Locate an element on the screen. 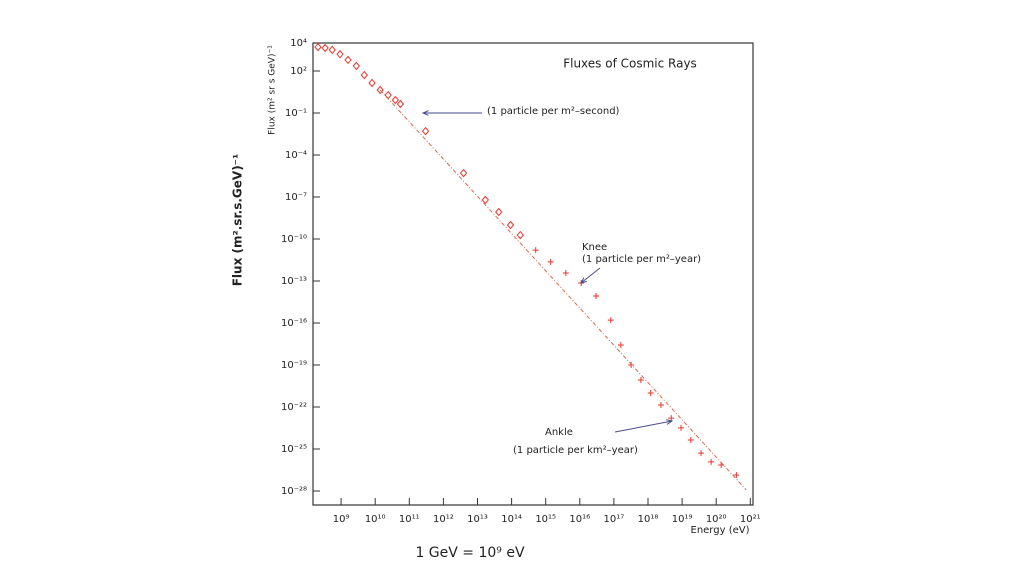 The width and height of the screenshot is (1024, 580). y-tick-label: 10⁻¹⁰ is located at coordinates (294, 239).